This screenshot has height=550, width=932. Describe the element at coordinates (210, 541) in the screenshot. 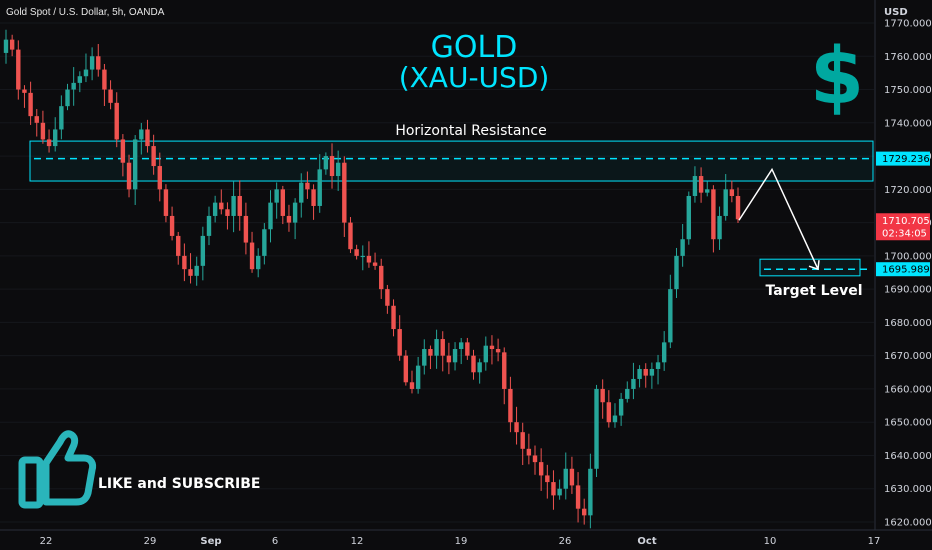

I see `time-tick-label: Sep` at that location.